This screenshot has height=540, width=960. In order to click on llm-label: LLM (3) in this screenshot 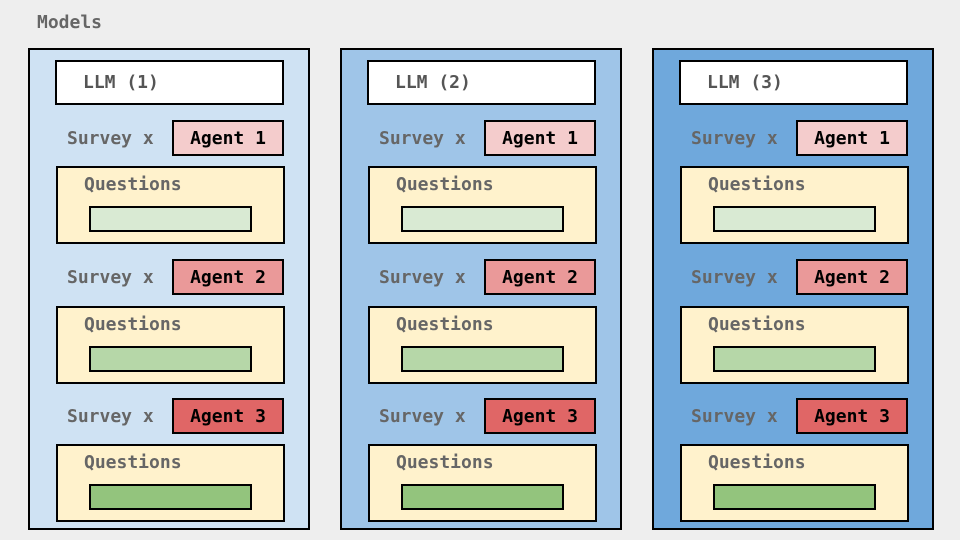, I will do `click(793, 82)`.